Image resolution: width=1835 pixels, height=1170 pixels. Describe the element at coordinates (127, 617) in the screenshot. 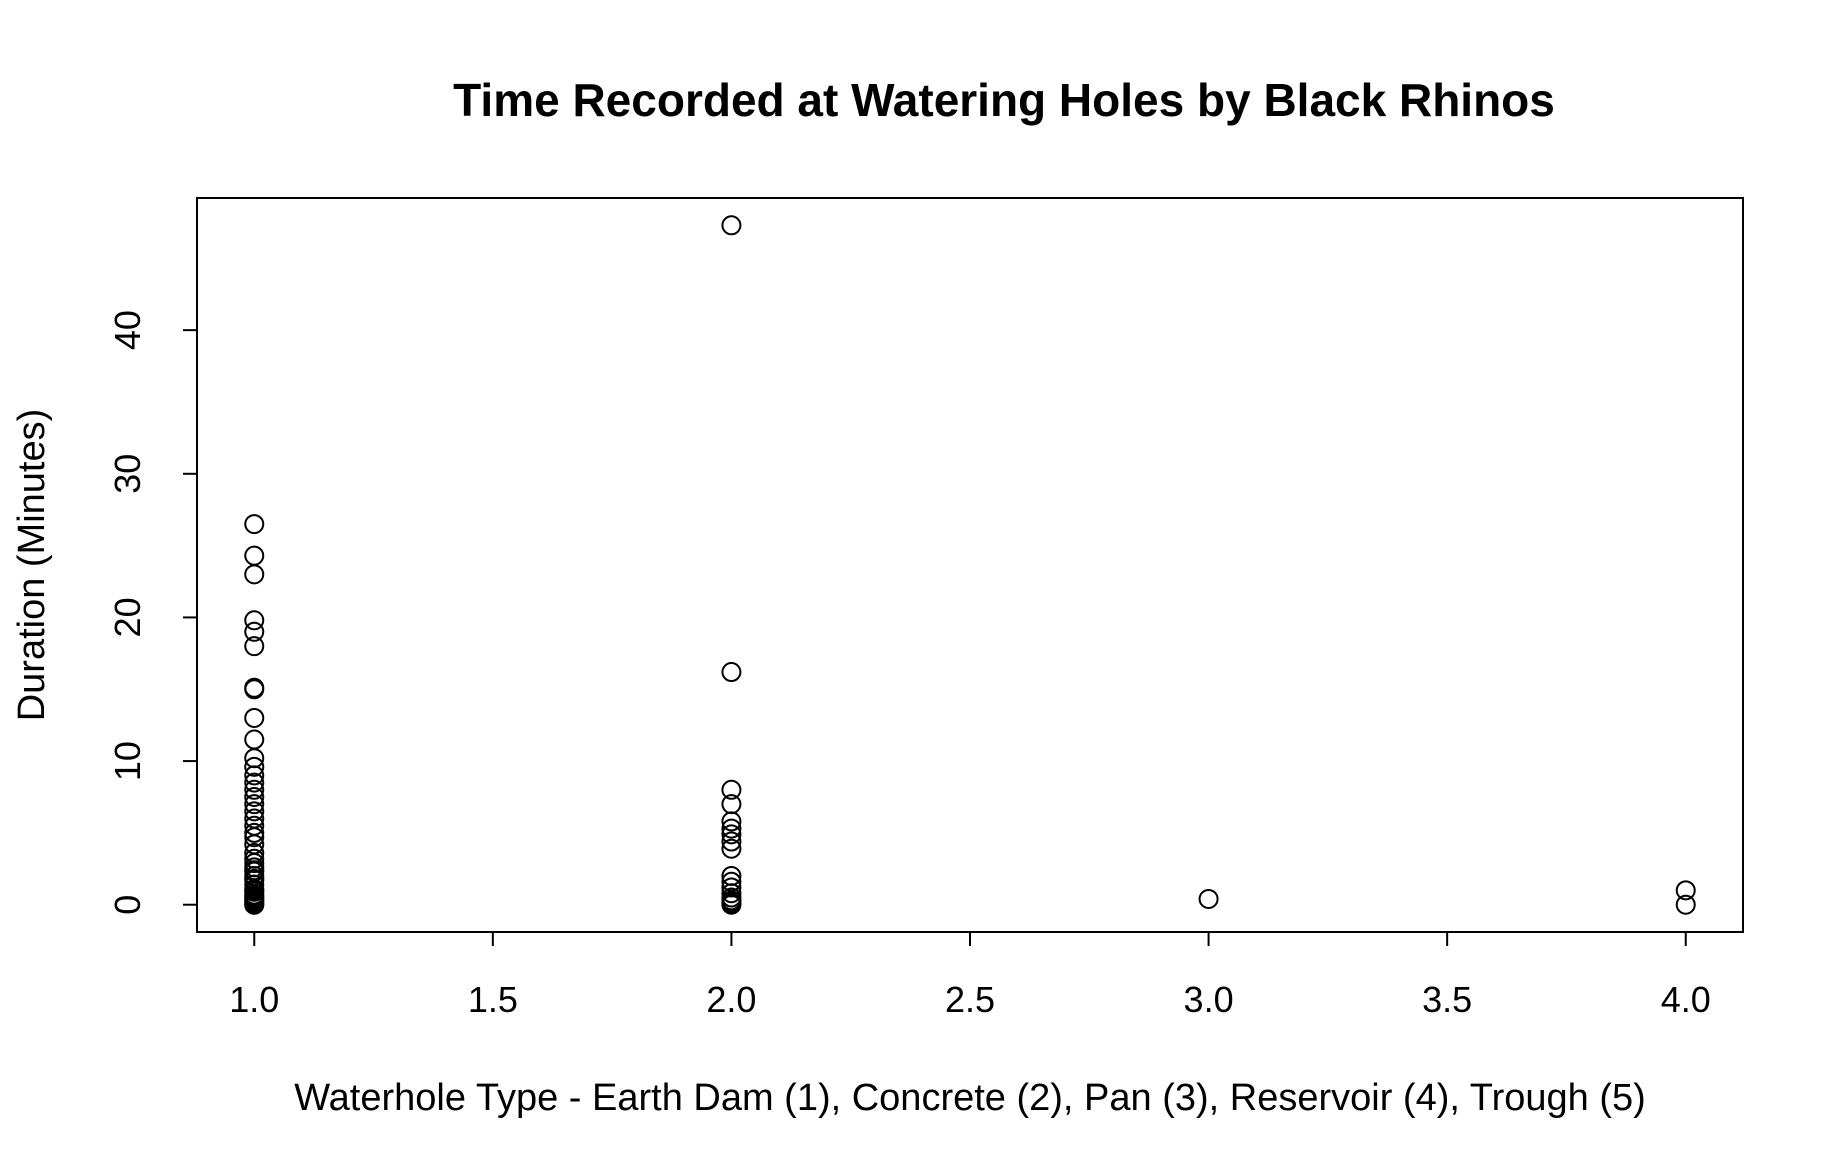

I see `y-tick-label: 20` at that location.